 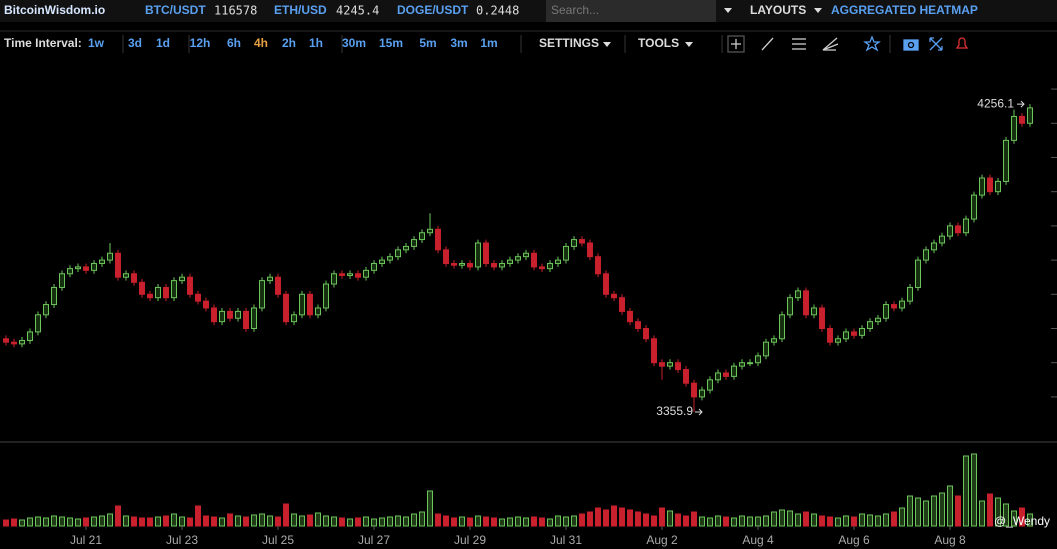 What do you see at coordinates (569, 43) in the screenshot?
I see `settings-menu: SETTINGS` at bounding box center [569, 43].